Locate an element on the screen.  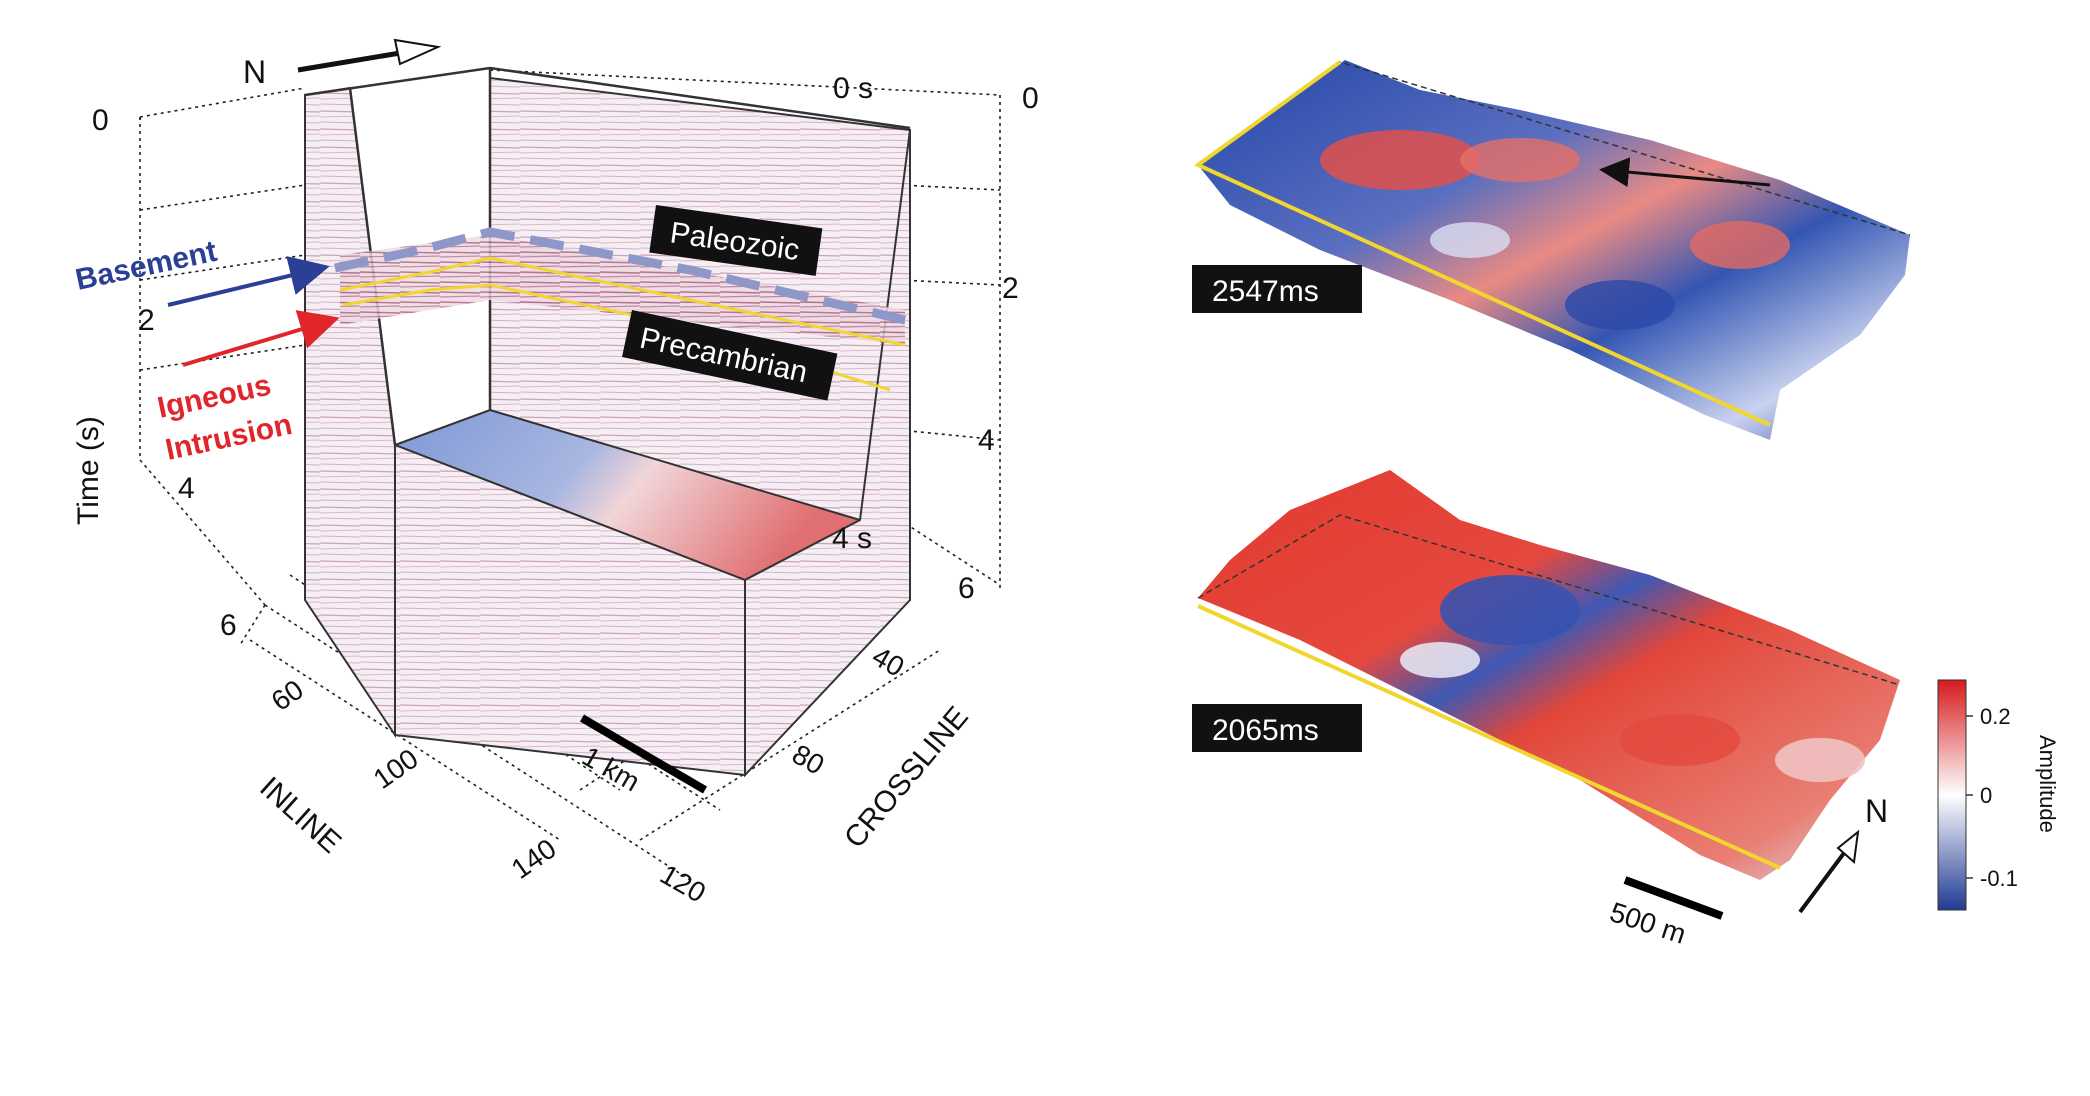
slice-2065-outline is located at coordinates (1549, 600).